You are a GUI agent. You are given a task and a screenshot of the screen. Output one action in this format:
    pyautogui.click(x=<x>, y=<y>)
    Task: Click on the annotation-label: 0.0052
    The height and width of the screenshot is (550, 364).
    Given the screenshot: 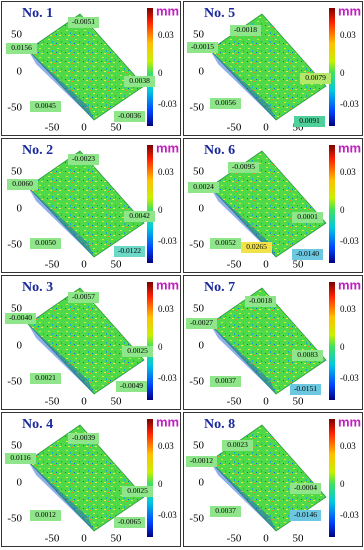 What is the action you would take?
    pyautogui.click(x=225, y=242)
    